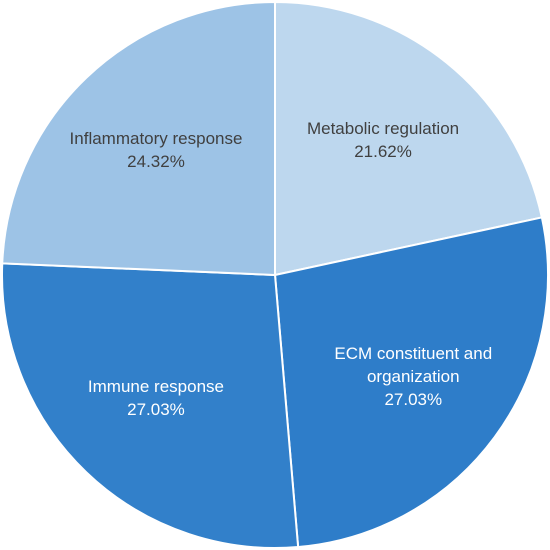 The height and width of the screenshot is (550, 550). I want to click on slice-category-label: Metabolic regulation, so click(383, 128).